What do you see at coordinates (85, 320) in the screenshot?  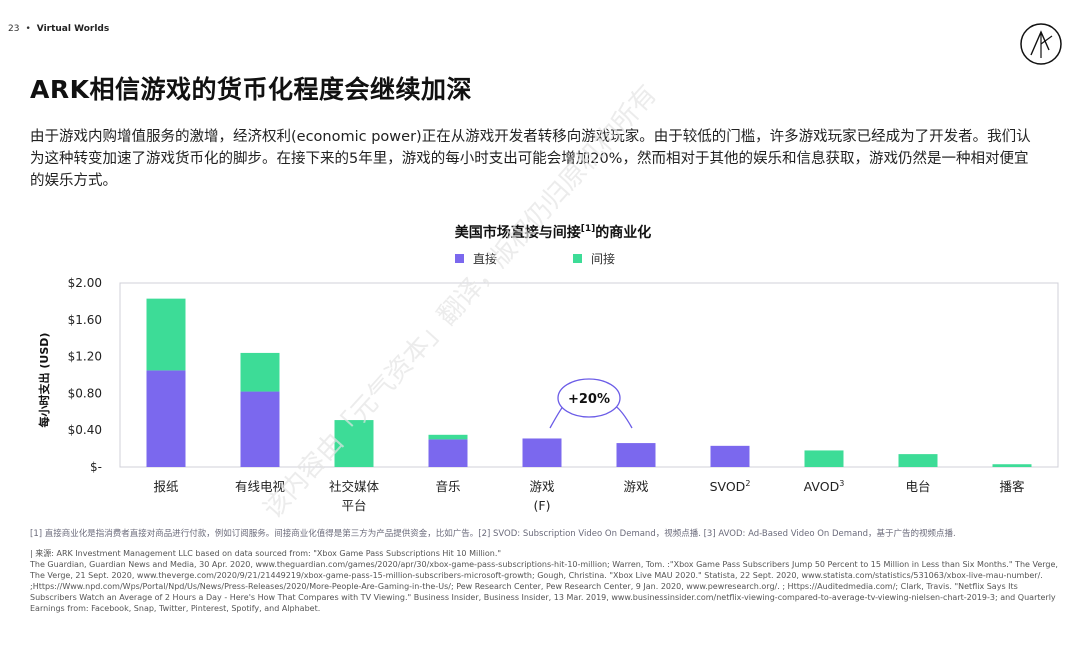 I see `y-tick-label: $1.60` at bounding box center [85, 320].